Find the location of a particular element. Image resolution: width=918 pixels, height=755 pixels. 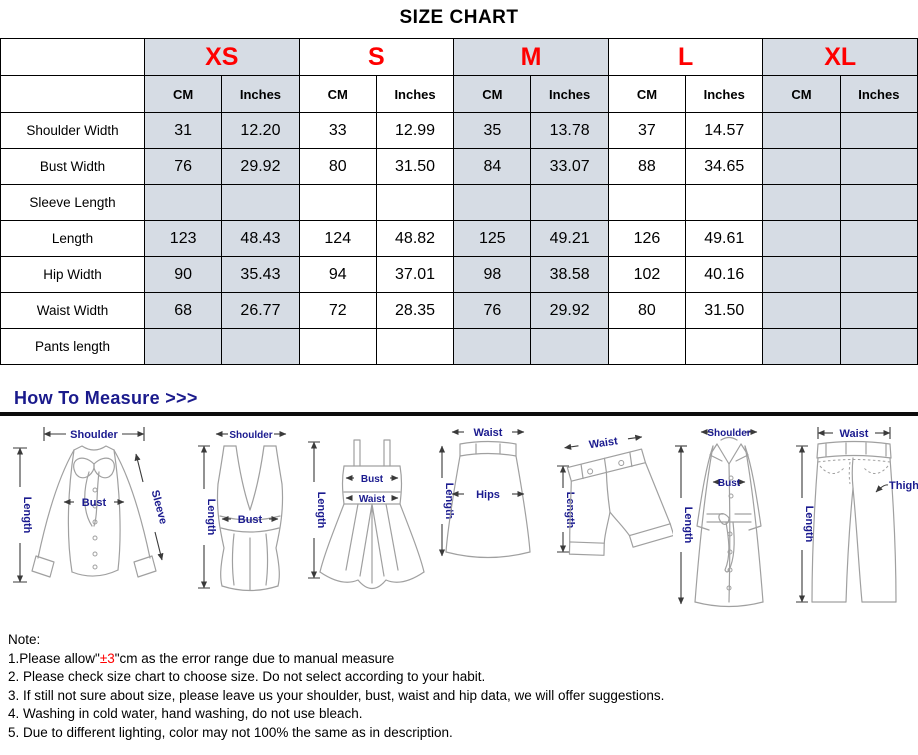

table-cell: 49.61 is located at coordinates (724, 238).